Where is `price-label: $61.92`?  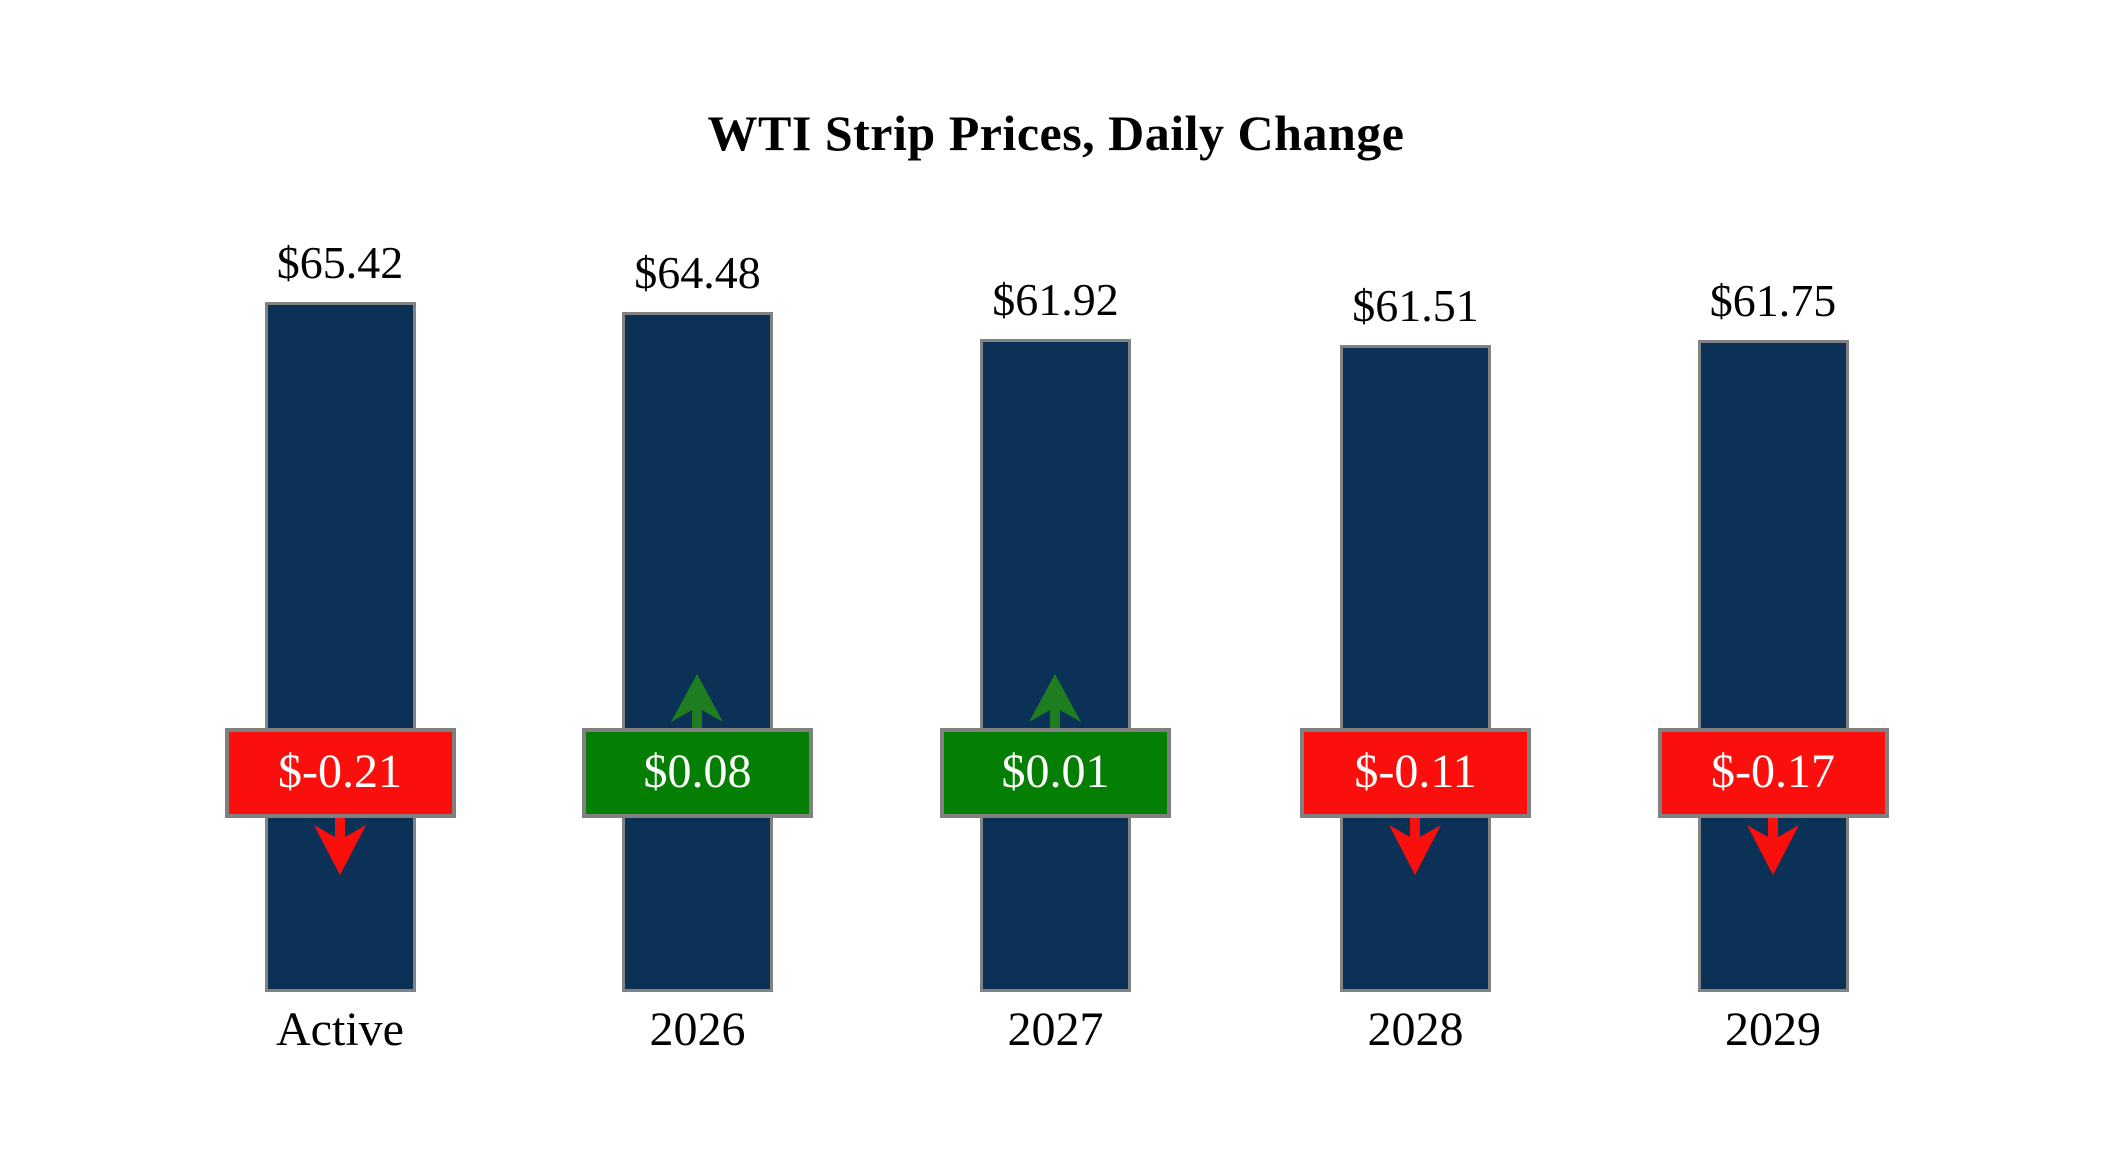
price-label: $61.92 is located at coordinates (1055, 299).